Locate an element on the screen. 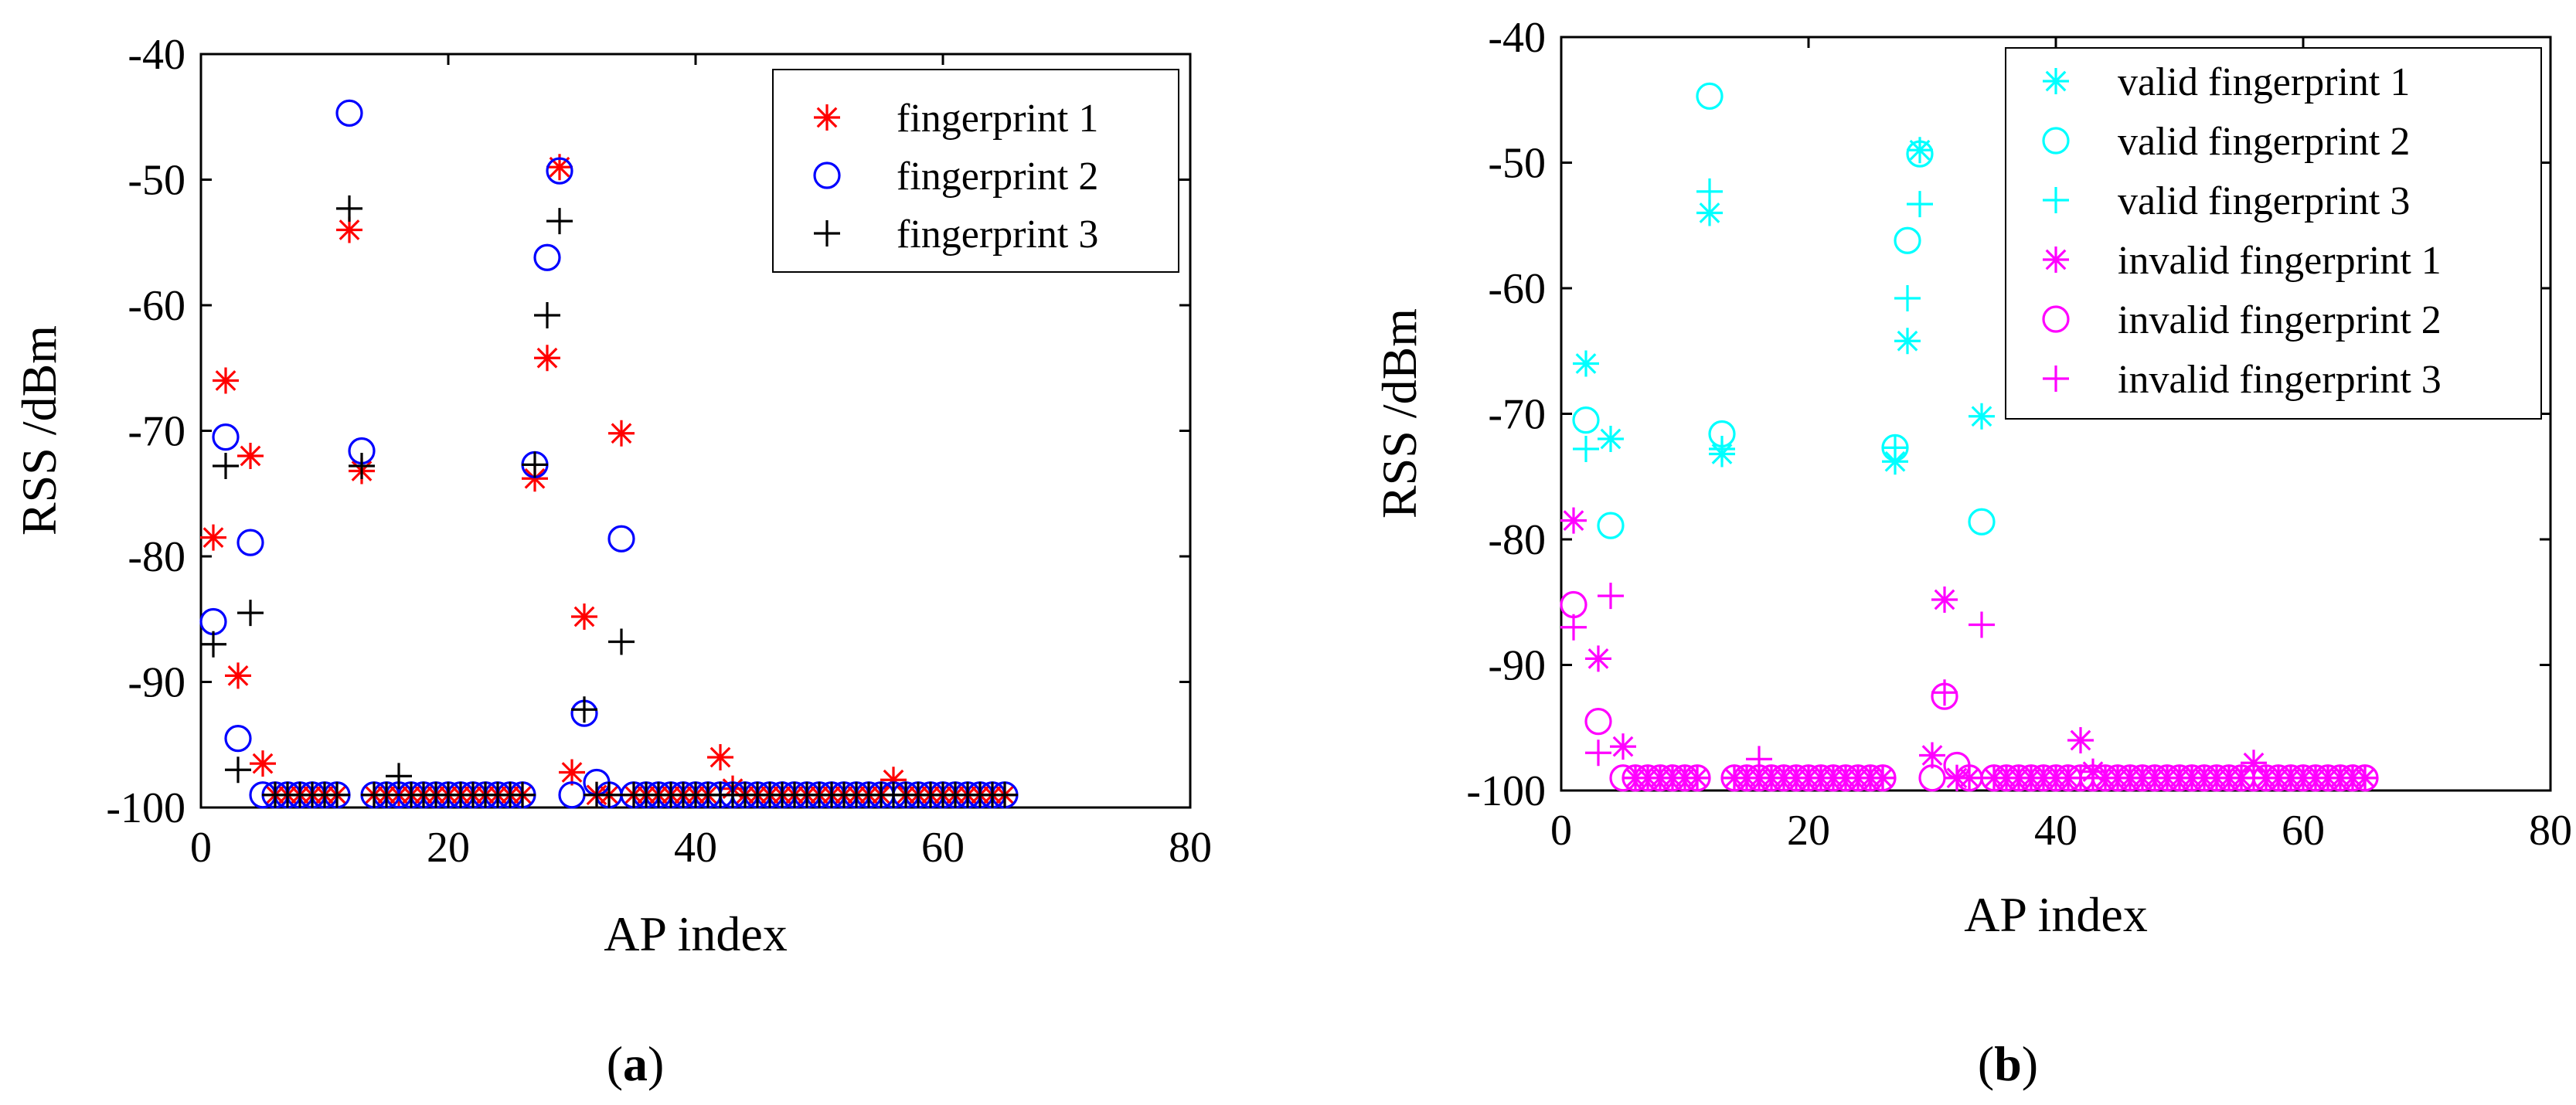  y-tick-label-a: -60 is located at coordinates (156, 306).